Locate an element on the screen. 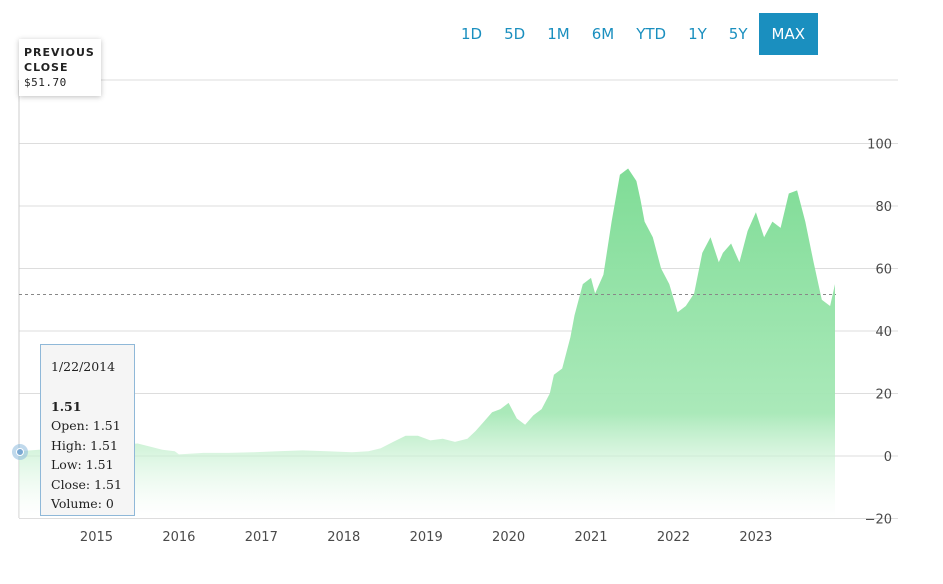 The width and height of the screenshot is (943, 584). tooltip-close: Close: 1.51 is located at coordinates (86, 484).